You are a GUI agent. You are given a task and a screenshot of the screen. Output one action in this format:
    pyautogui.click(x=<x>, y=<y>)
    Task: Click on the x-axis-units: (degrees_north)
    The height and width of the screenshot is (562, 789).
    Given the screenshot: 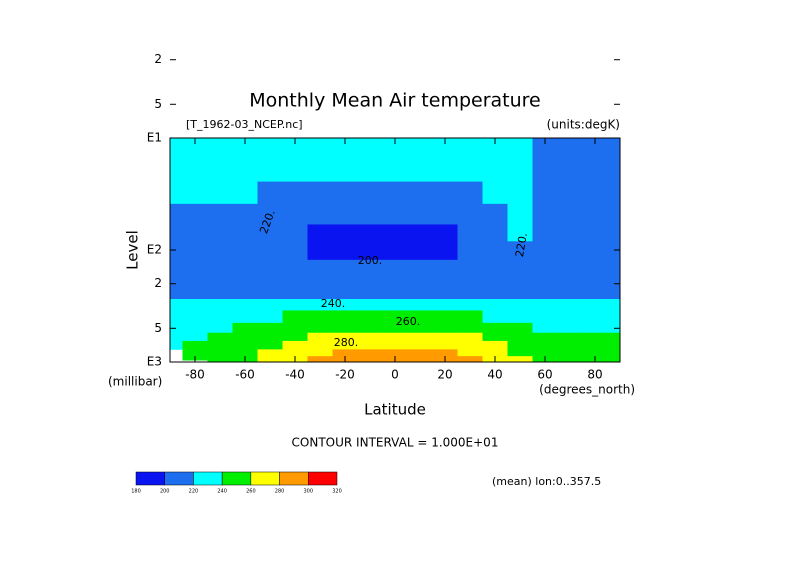 What is the action you would take?
    pyautogui.click(x=587, y=390)
    